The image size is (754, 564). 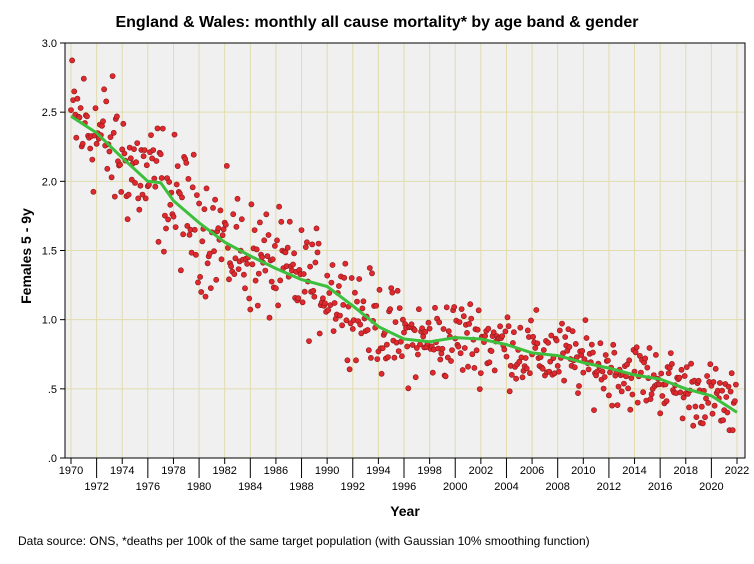 What do you see at coordinates (71, 471) in the screenshot?
I see `x-tick-label: 1970` at bounding box center [71, 471].